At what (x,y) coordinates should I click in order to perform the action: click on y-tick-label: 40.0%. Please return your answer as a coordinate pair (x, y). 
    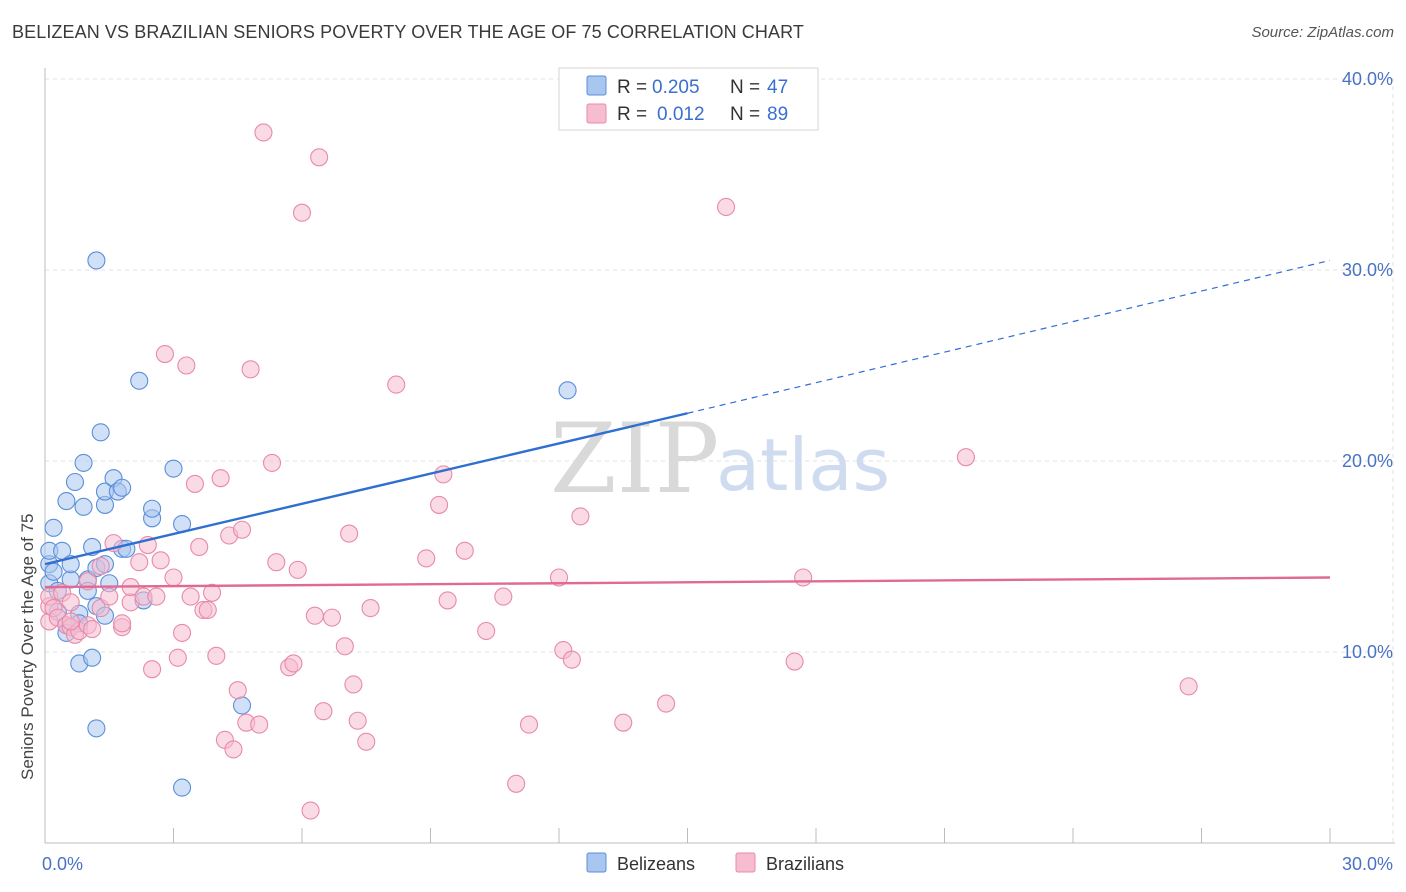
    Looking at the image, I should click on (1367, 79).